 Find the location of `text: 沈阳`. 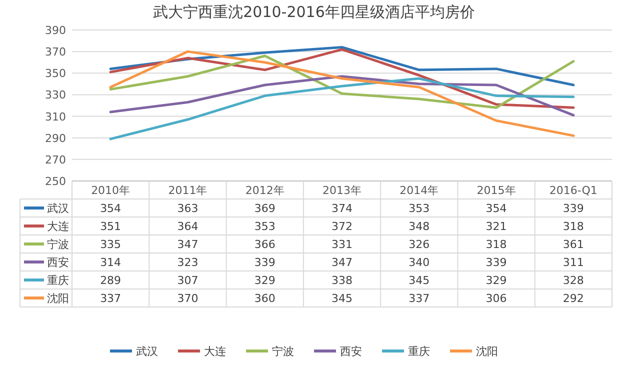

text: 沈阳 is located at coordinates (487, 351).